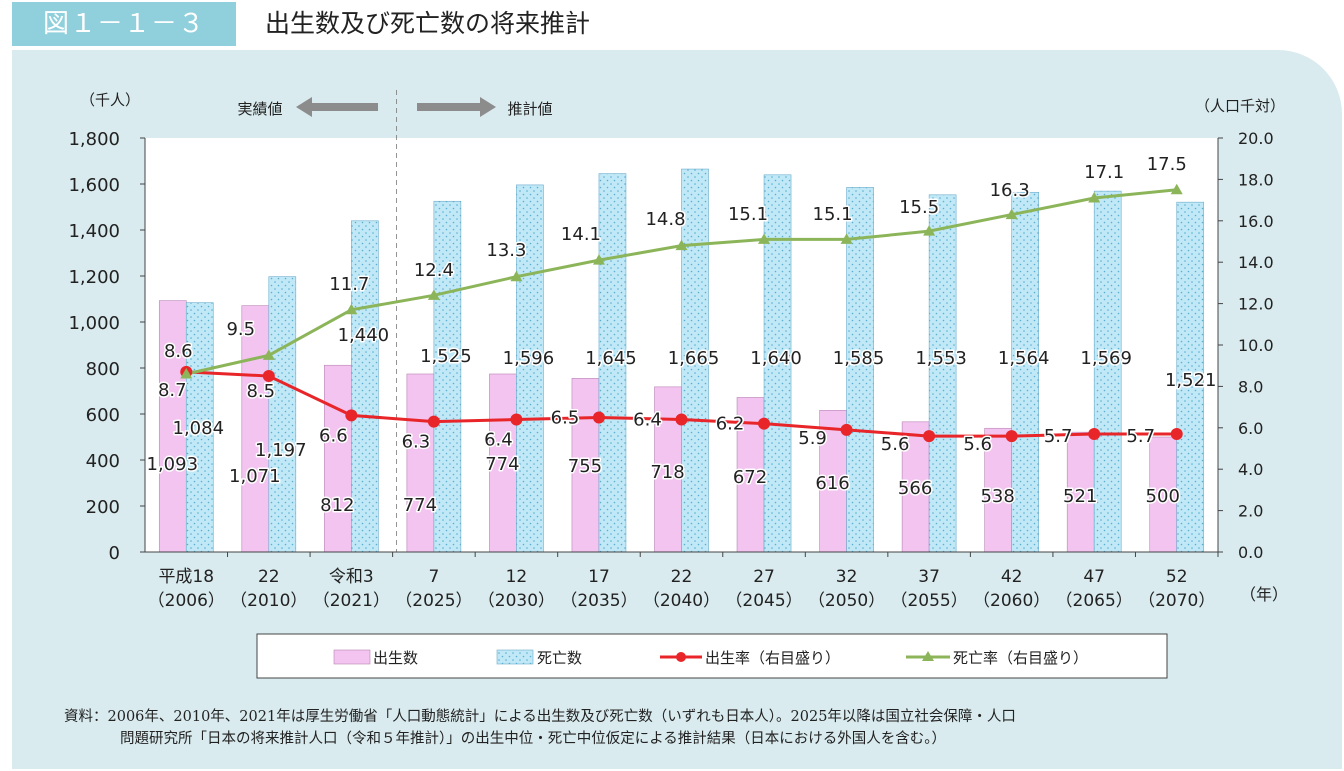  I want to click on right-tick-label: 18.0, so click(1256, 179).